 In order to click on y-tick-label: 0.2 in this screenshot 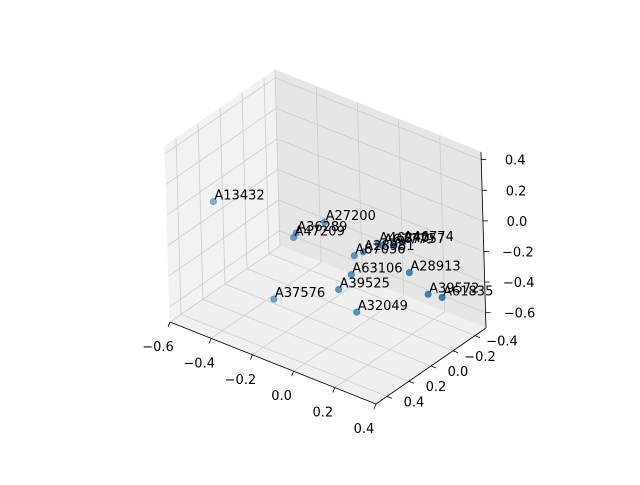, I will do `click(436, 387)`.